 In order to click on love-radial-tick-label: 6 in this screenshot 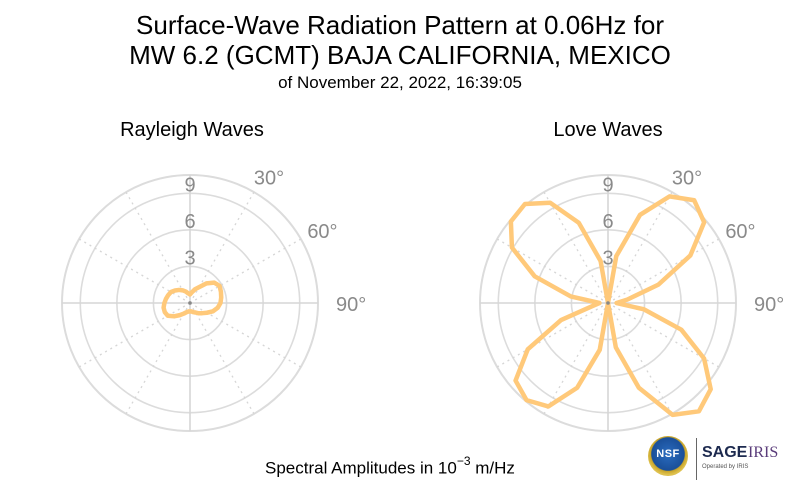, I will do `click(607, 222)`.